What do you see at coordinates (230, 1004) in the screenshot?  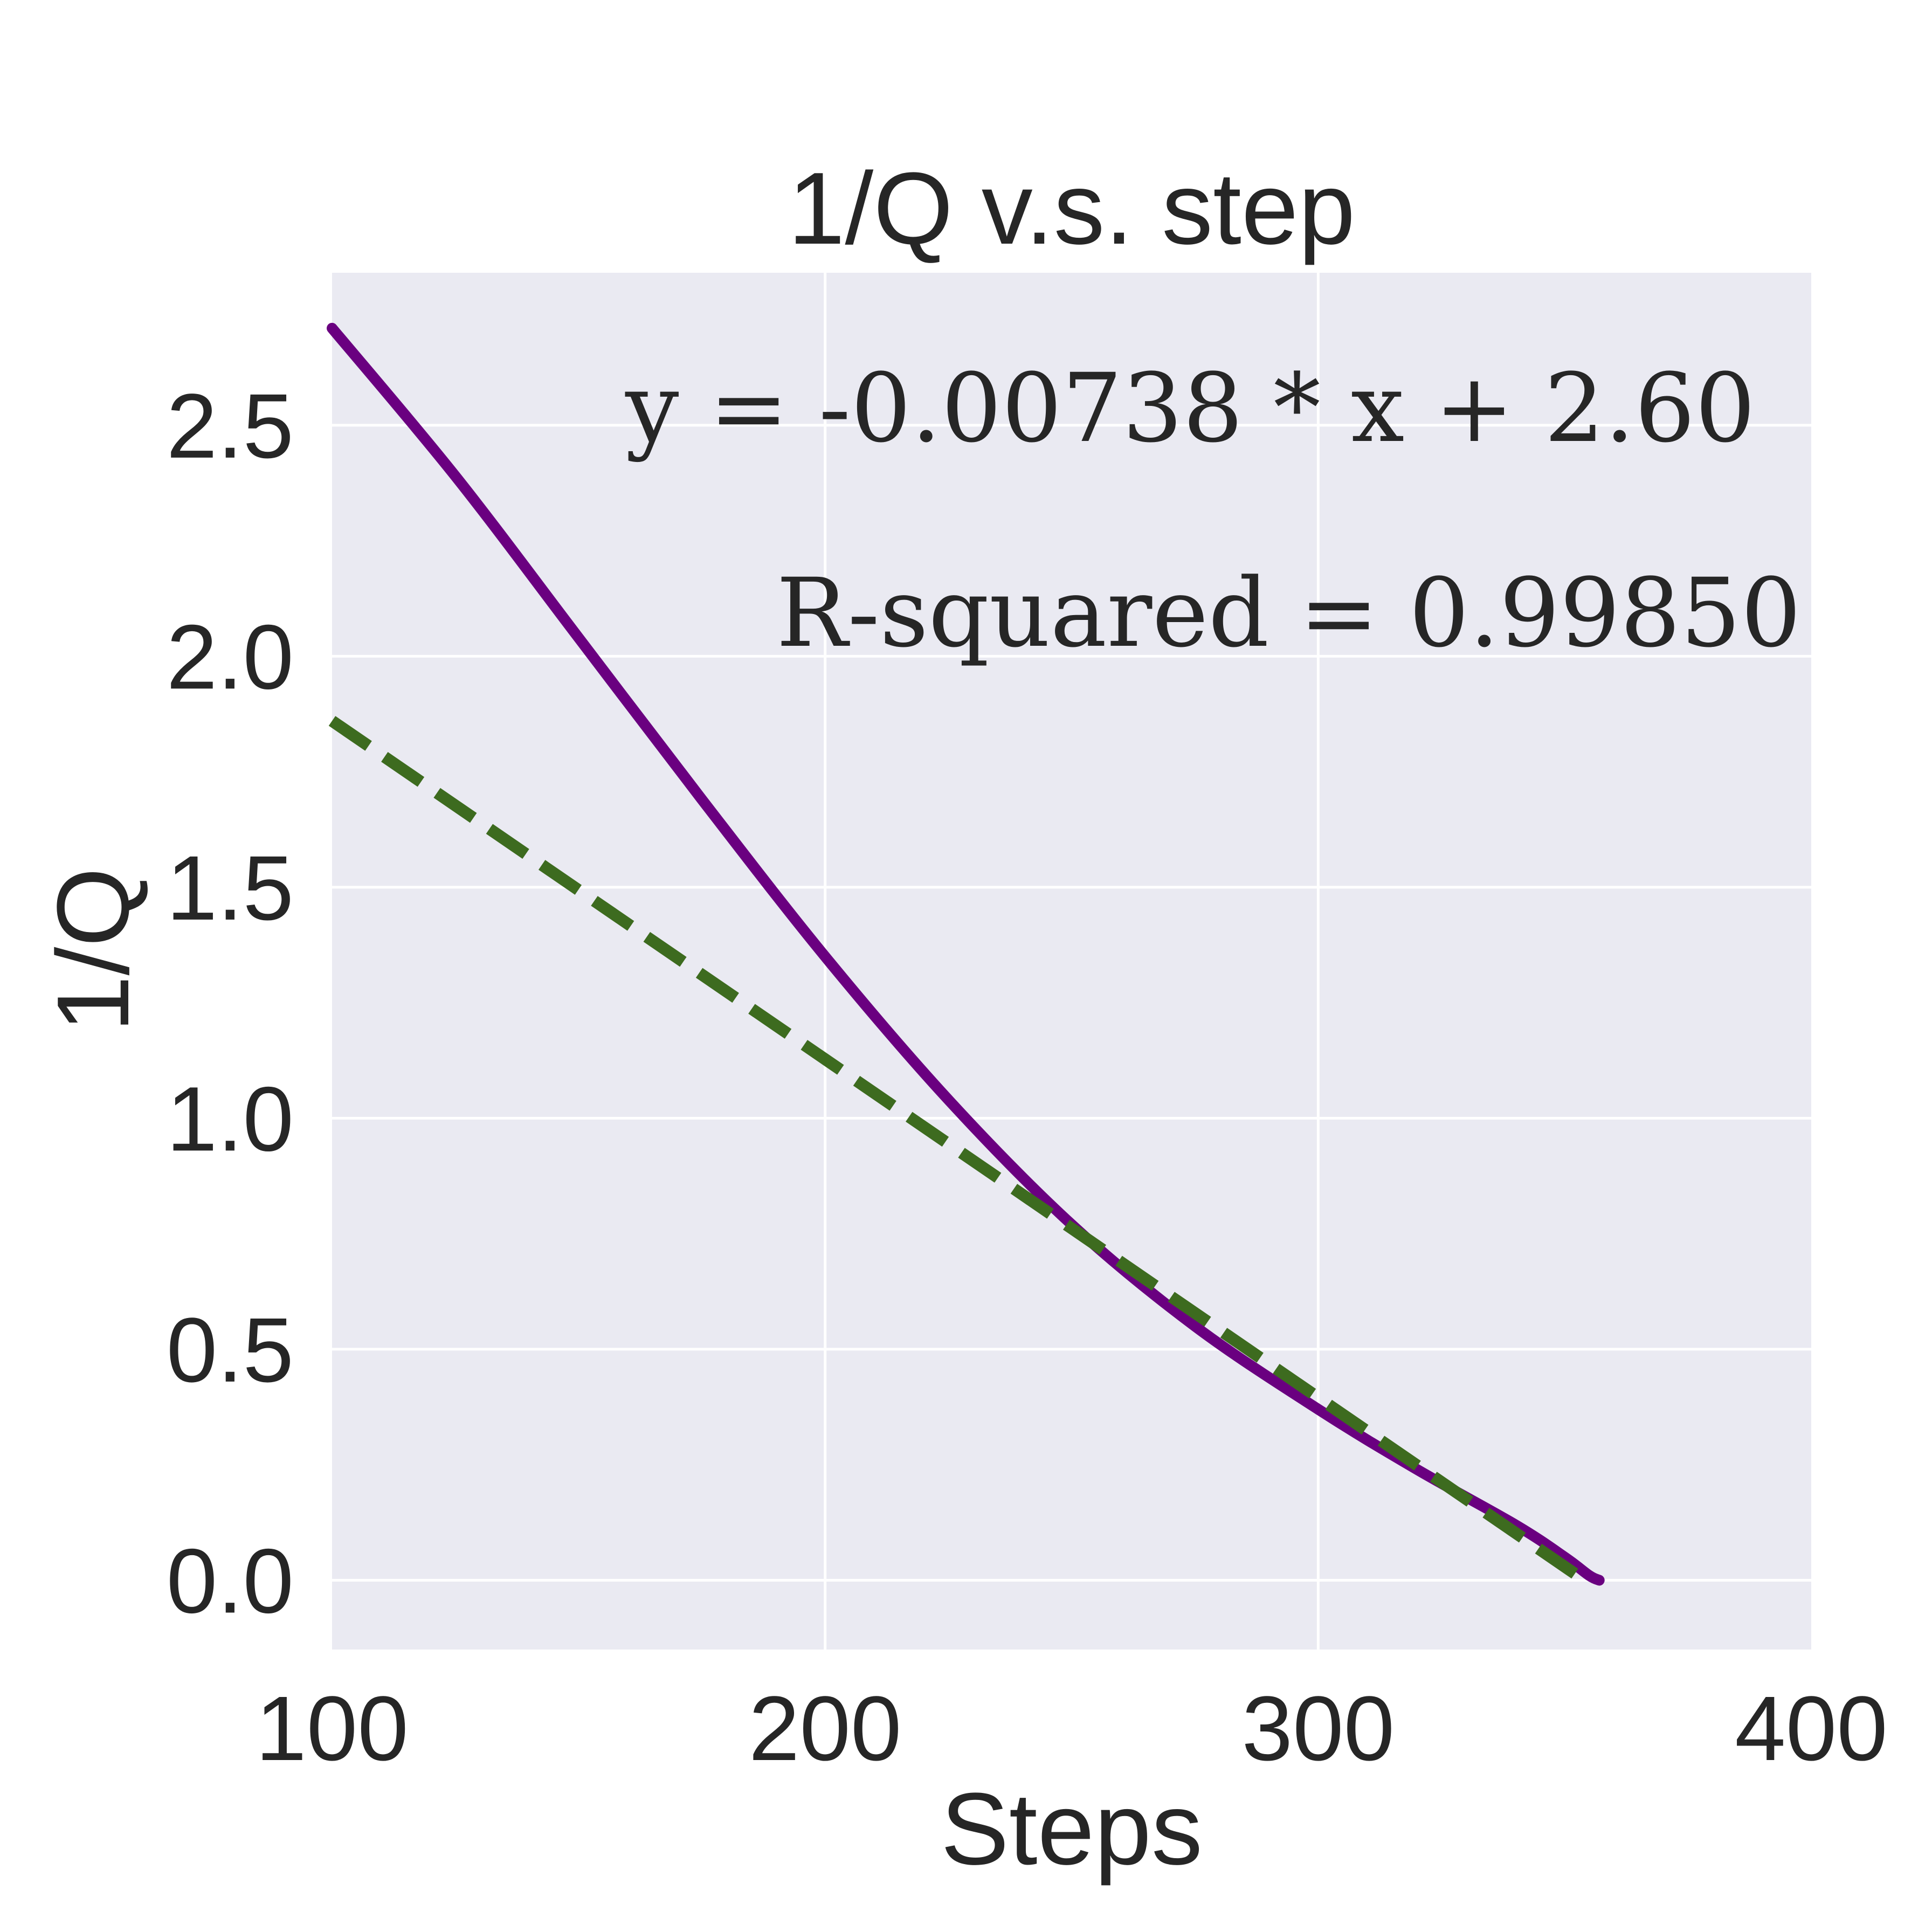 I see `y-tick-labels: 0.0 0.5 1.0 1.5 2.0 2.5` at bounding box center [230, 1004].